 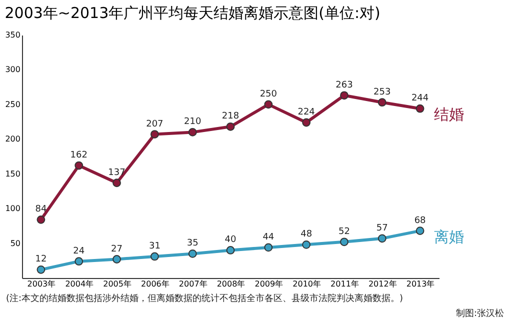 I want to click on text: (注:本文的结婚数据包括涉外结婚，但离婚数据的统计不包括全市各区、县级市法院判决离婚数据。), so click(x=205, y=298).